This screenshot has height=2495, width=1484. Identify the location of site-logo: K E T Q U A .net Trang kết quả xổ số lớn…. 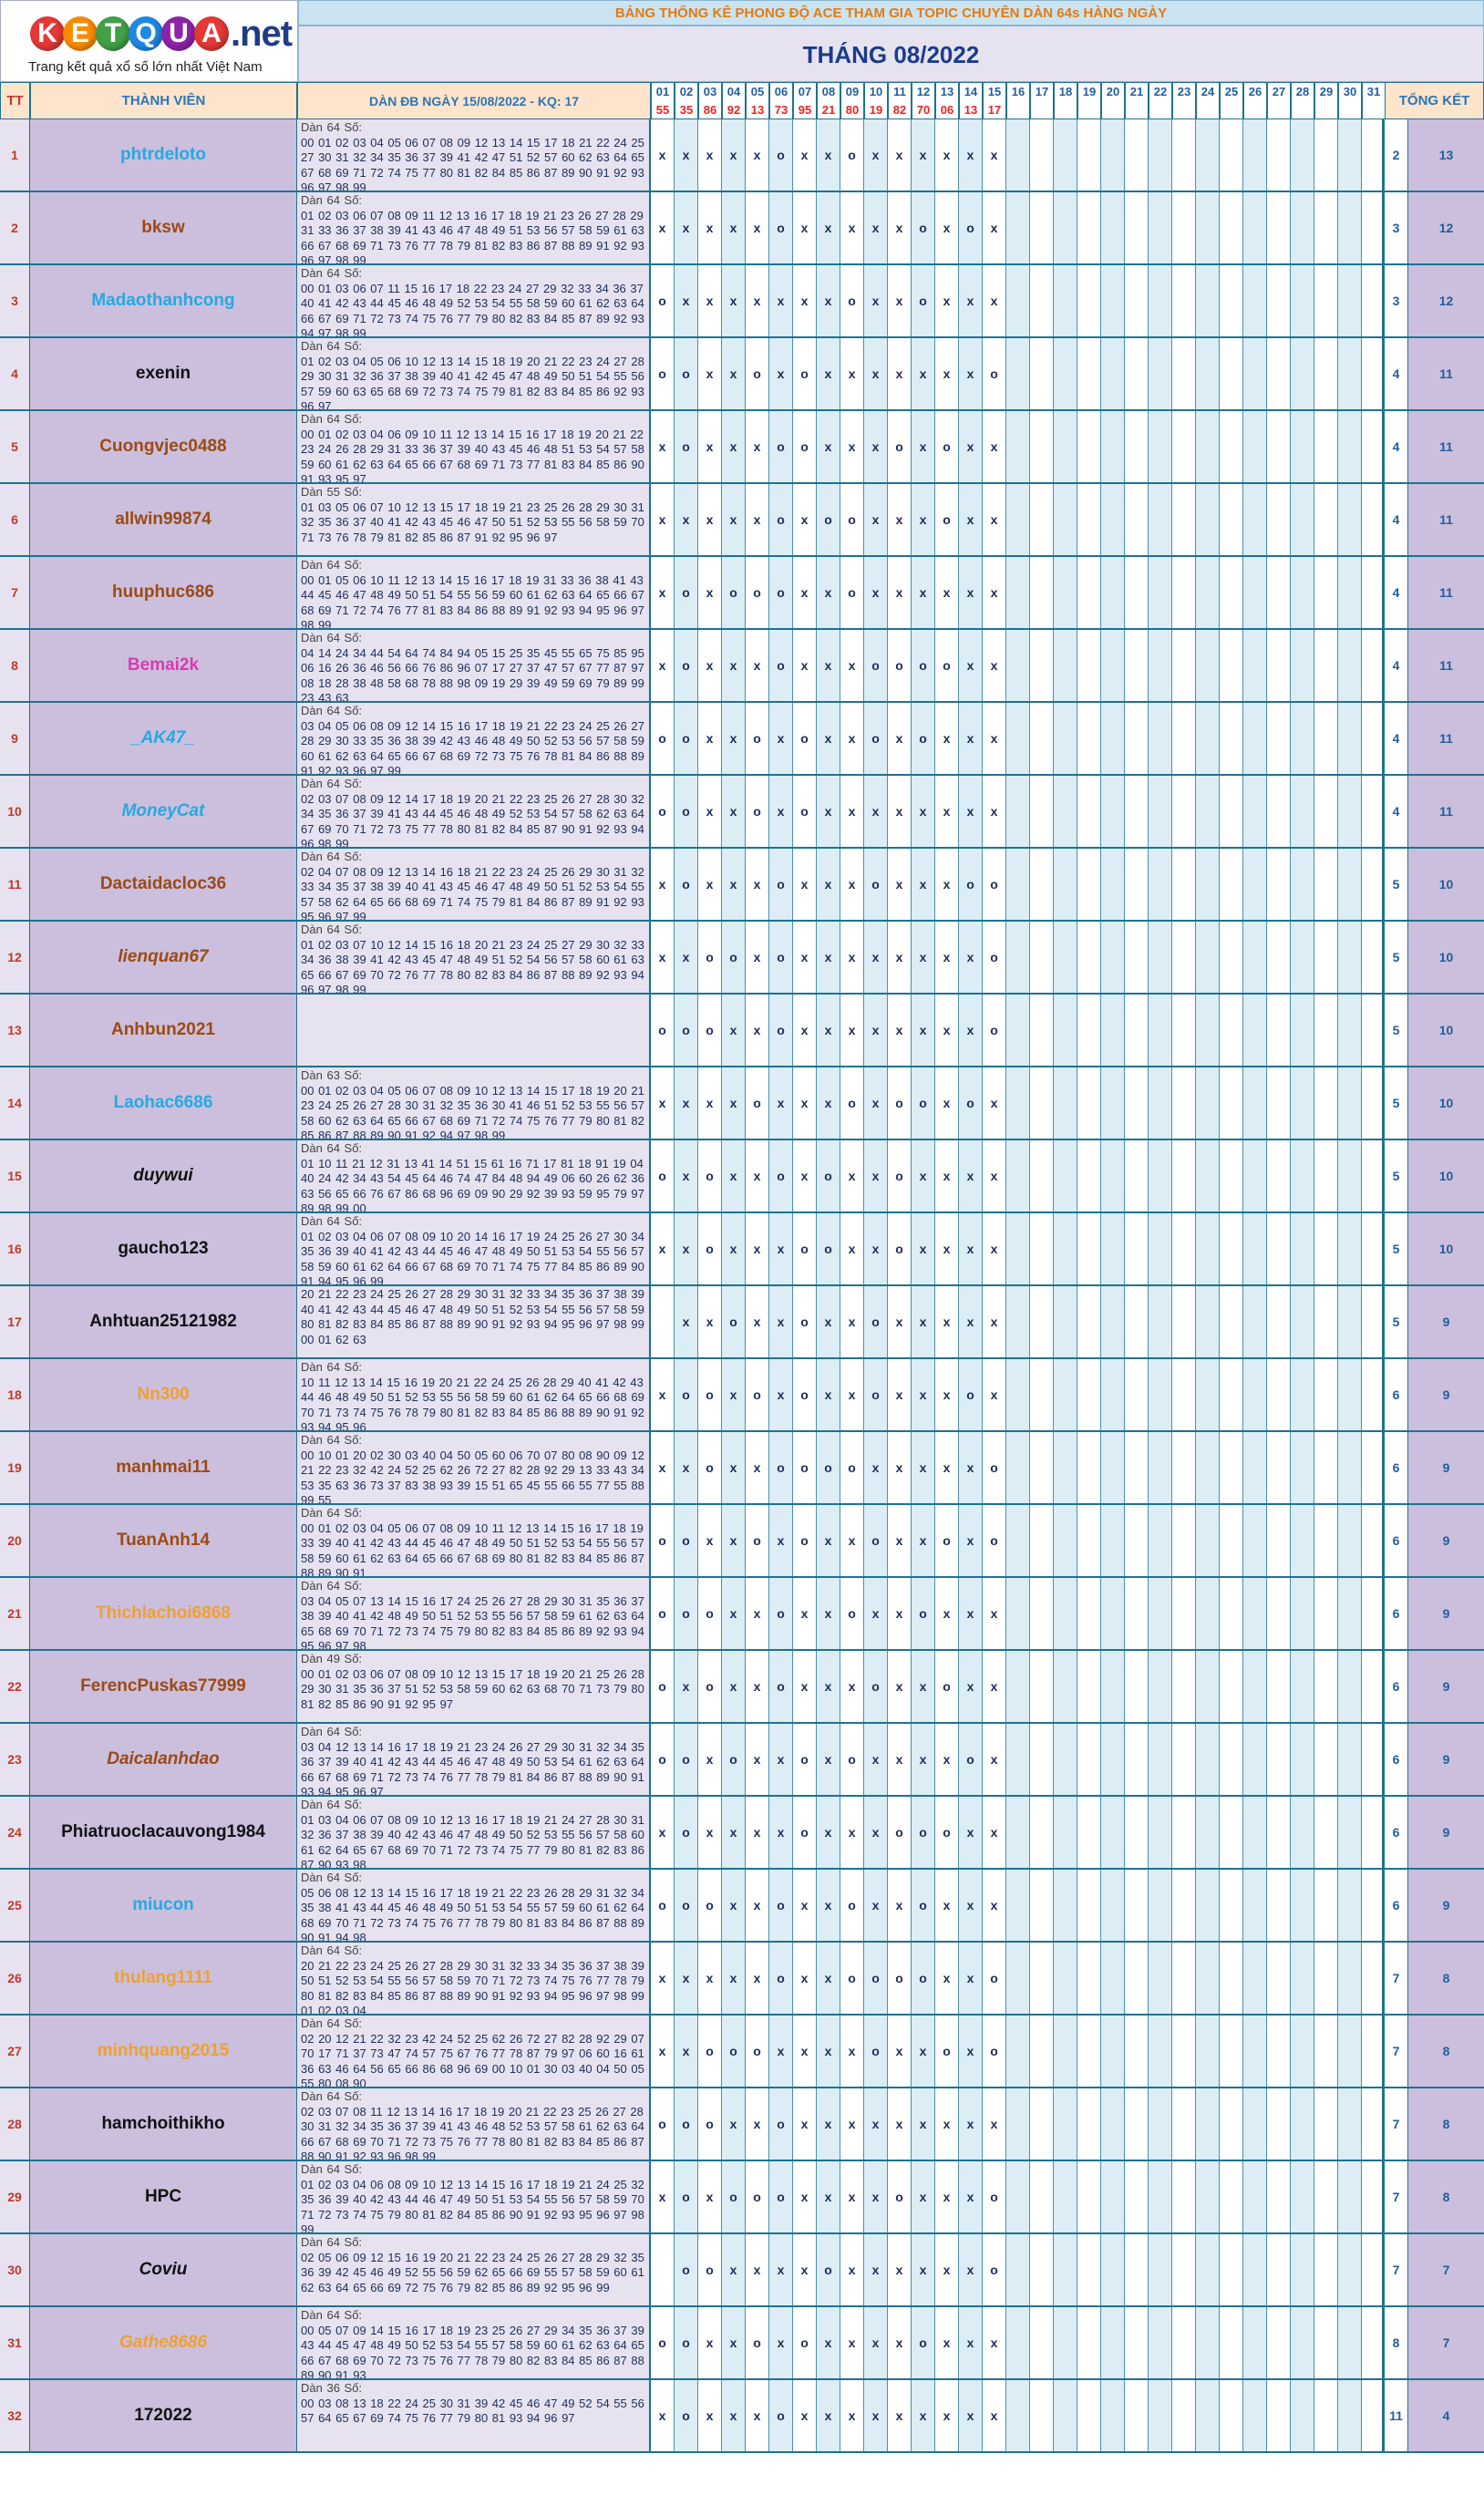
(149, 41).